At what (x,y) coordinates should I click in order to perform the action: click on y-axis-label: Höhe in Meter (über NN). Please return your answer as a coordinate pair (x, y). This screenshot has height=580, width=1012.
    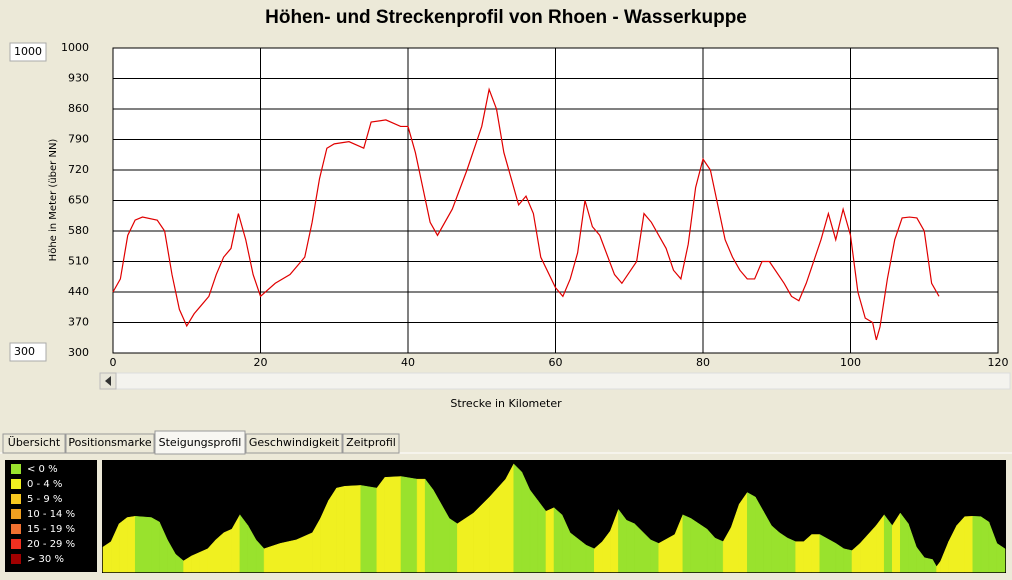
    Looking at the image, I should click on (53, 200).